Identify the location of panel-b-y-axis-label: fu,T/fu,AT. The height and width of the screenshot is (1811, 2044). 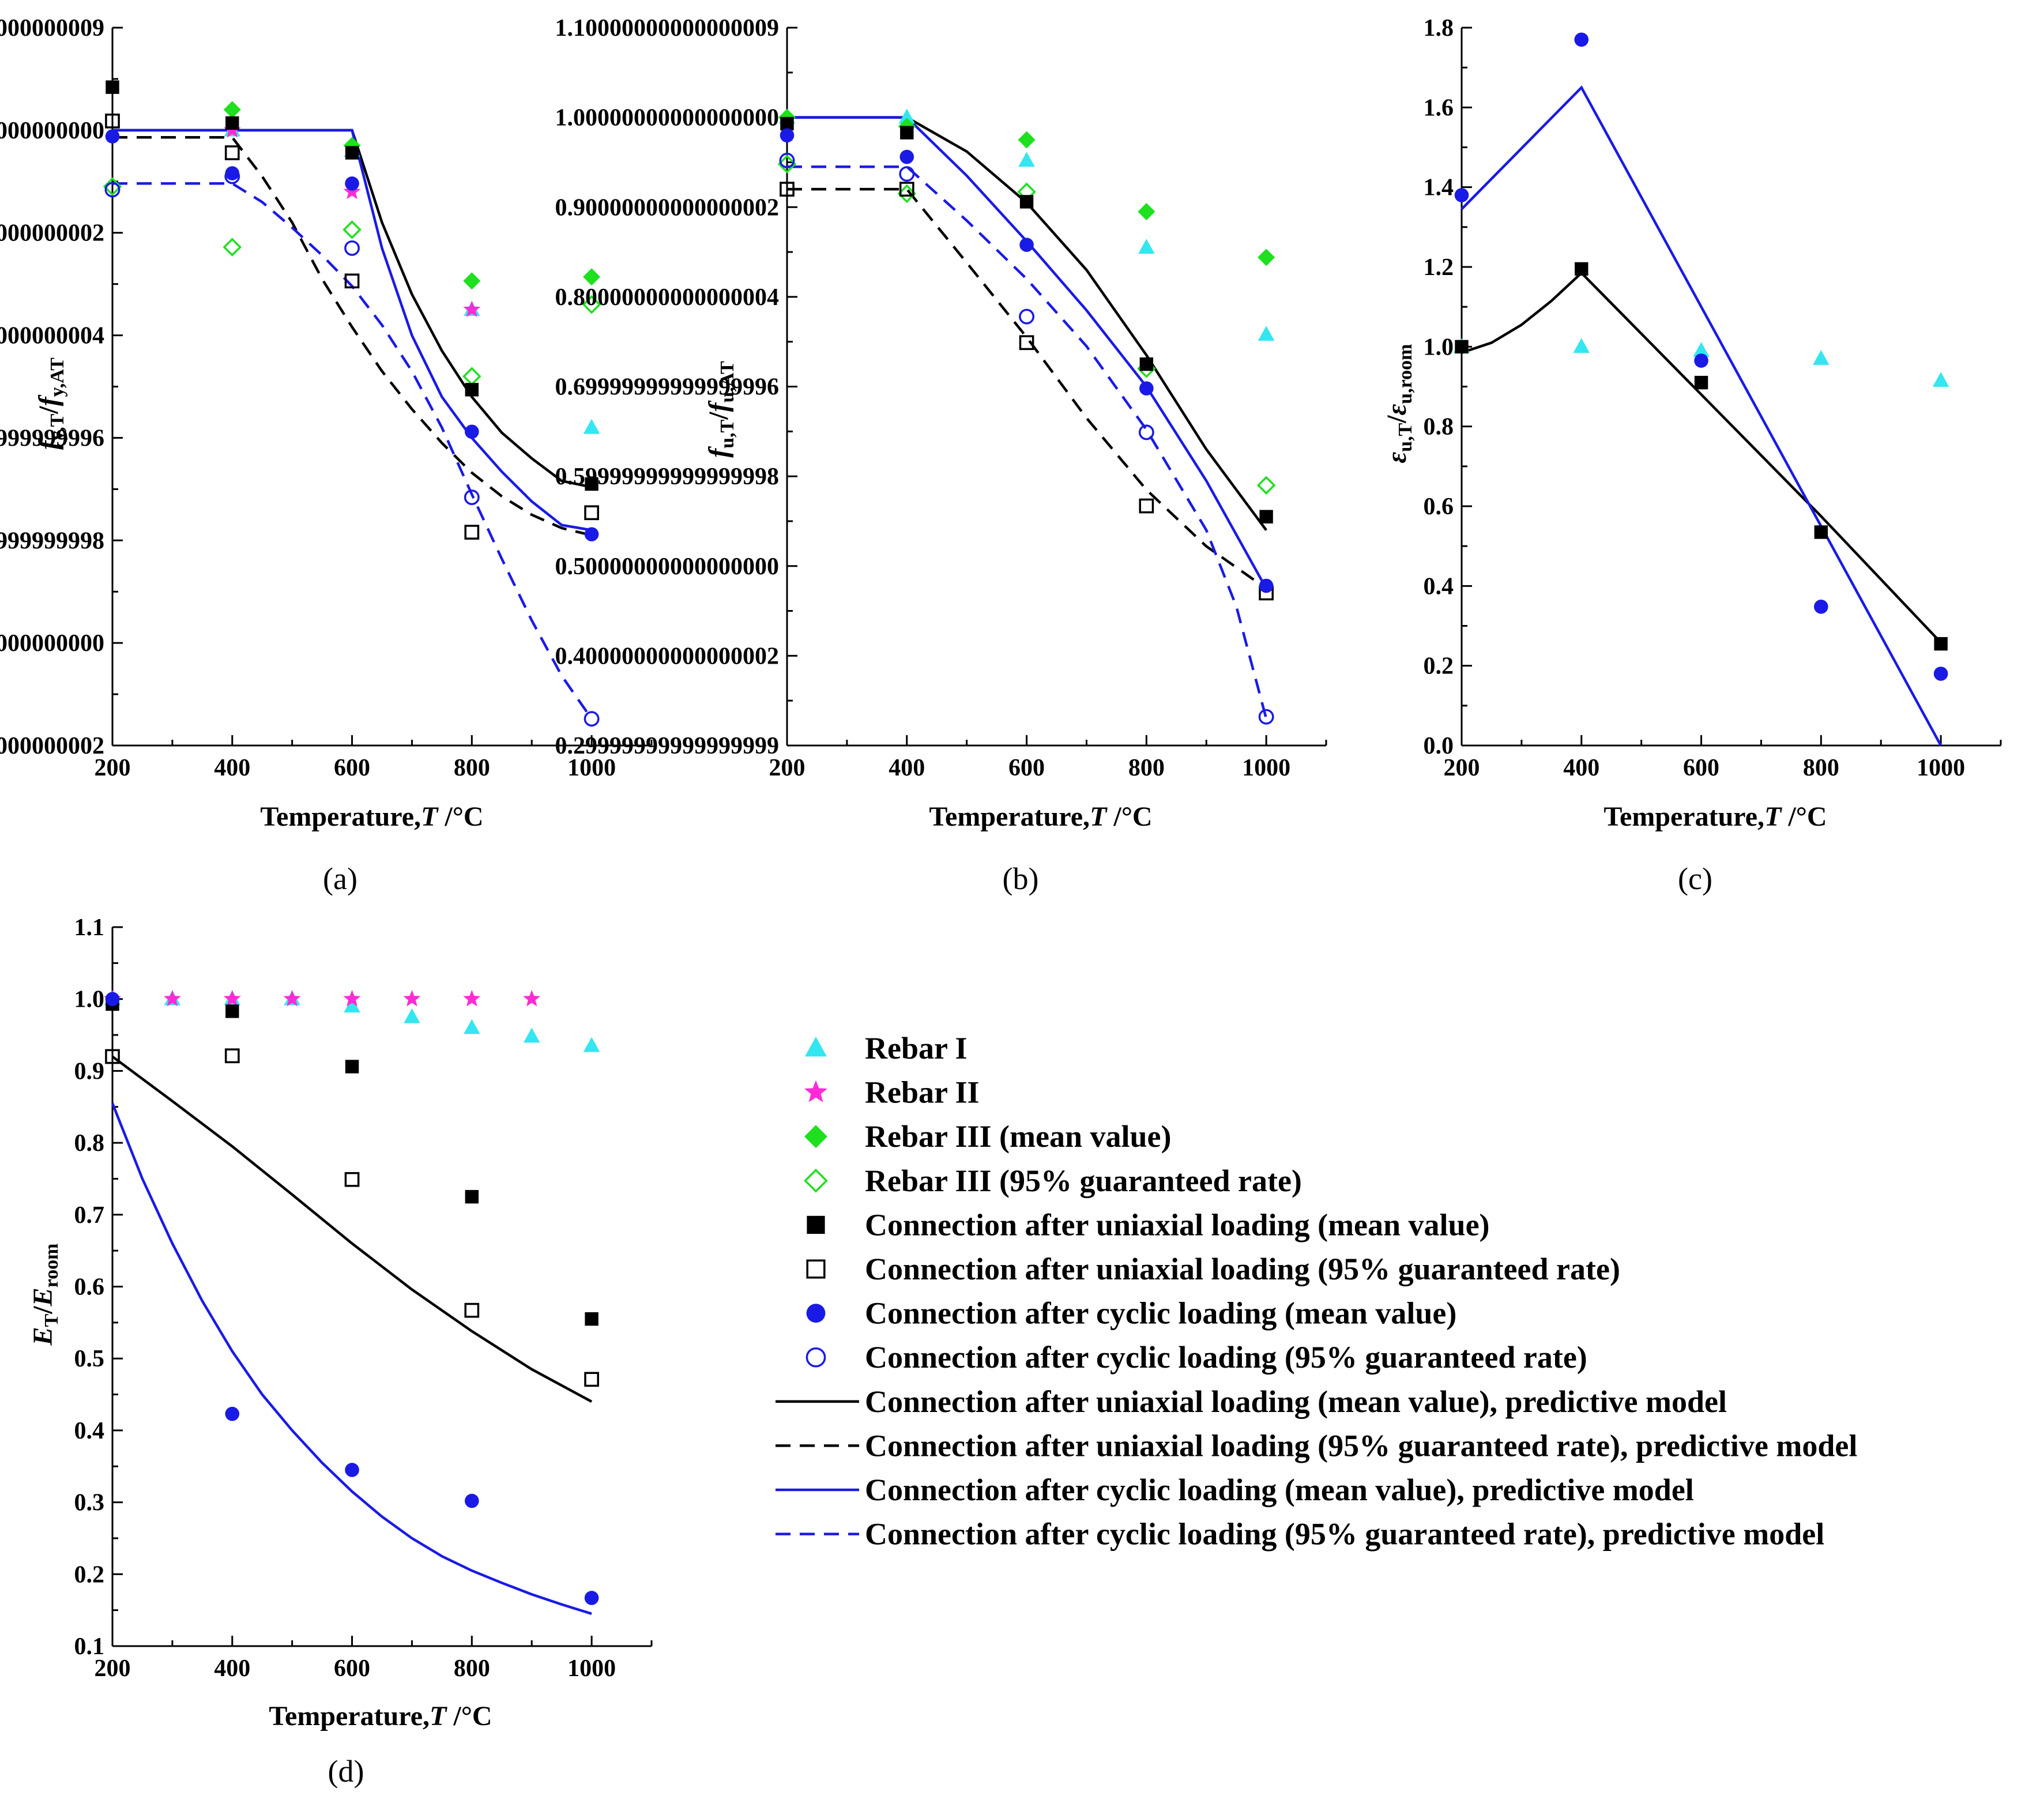
(720, 409).